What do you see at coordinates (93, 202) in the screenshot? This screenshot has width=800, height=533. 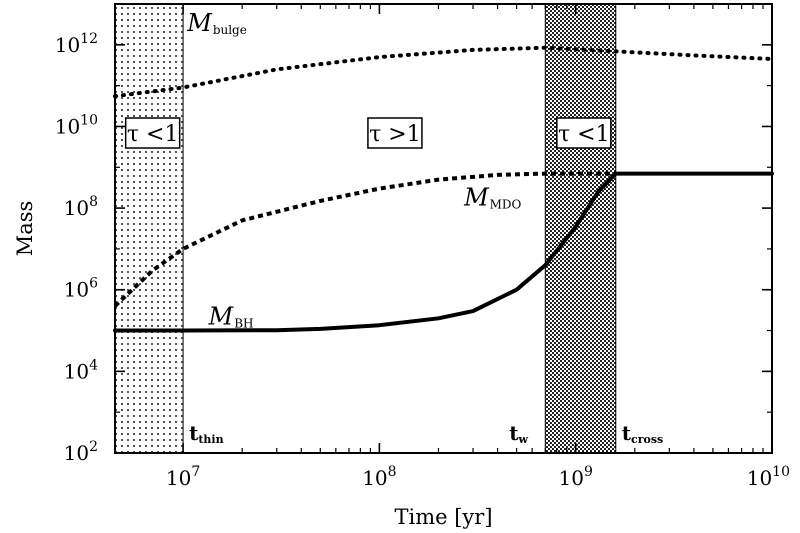 I see `y-tick-label-exponent: 8` at bounding box center [93, 202].